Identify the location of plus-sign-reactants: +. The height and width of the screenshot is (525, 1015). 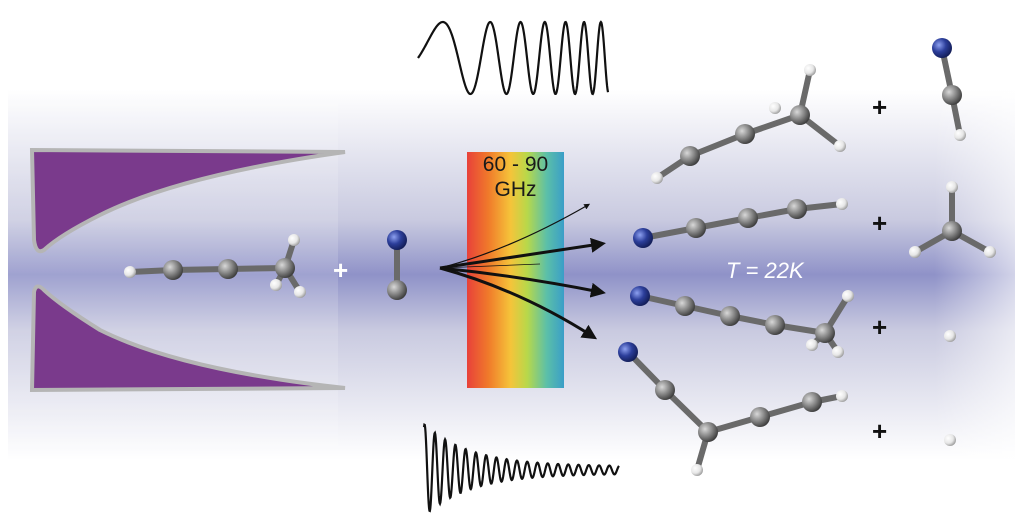
(341, 270).